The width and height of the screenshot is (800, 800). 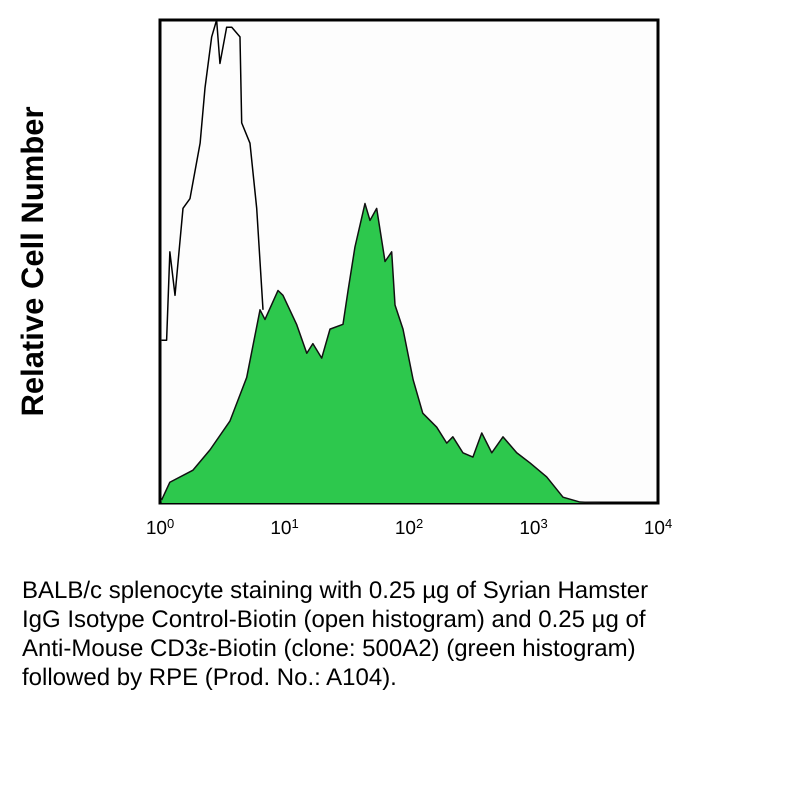 What do you see at coordinates (336, 634) in the screenshot?
I see `text: BALB/c splenocyte staining with 0.25 µg of Syrian Hamster IgG Isotype Control-Biotin (open histogram) and 0.25 µg of Anti-Mouse CD3ε-Biotin (clone: 500A2) (green histogram) followed by RPE (Prod. No.: A104).` at bounding box center [336, 634].